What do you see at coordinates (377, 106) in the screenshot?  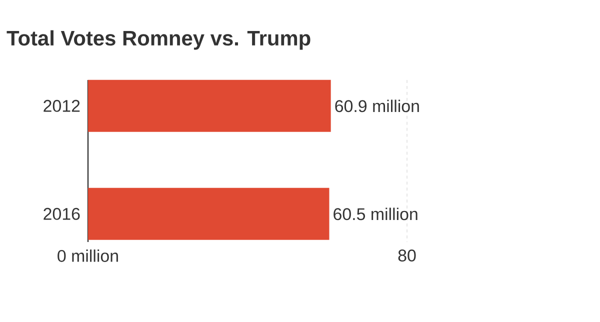 I see `data-label: 60.9 million` at bounding box center [377, 106].